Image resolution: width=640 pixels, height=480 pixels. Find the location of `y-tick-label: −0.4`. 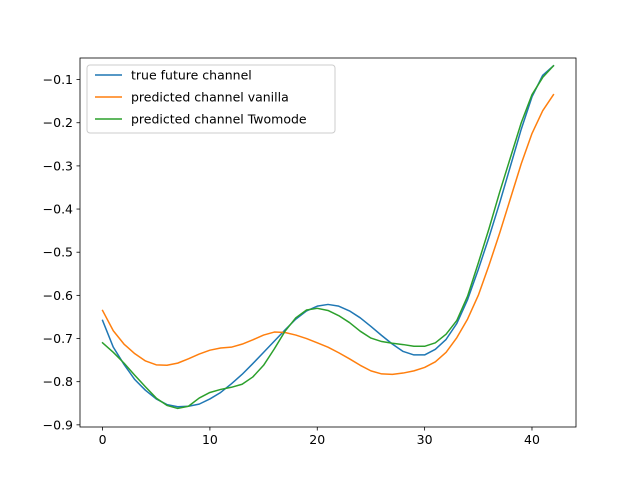

y-tick-label: −0.4 is located at coordinates (58, 209).